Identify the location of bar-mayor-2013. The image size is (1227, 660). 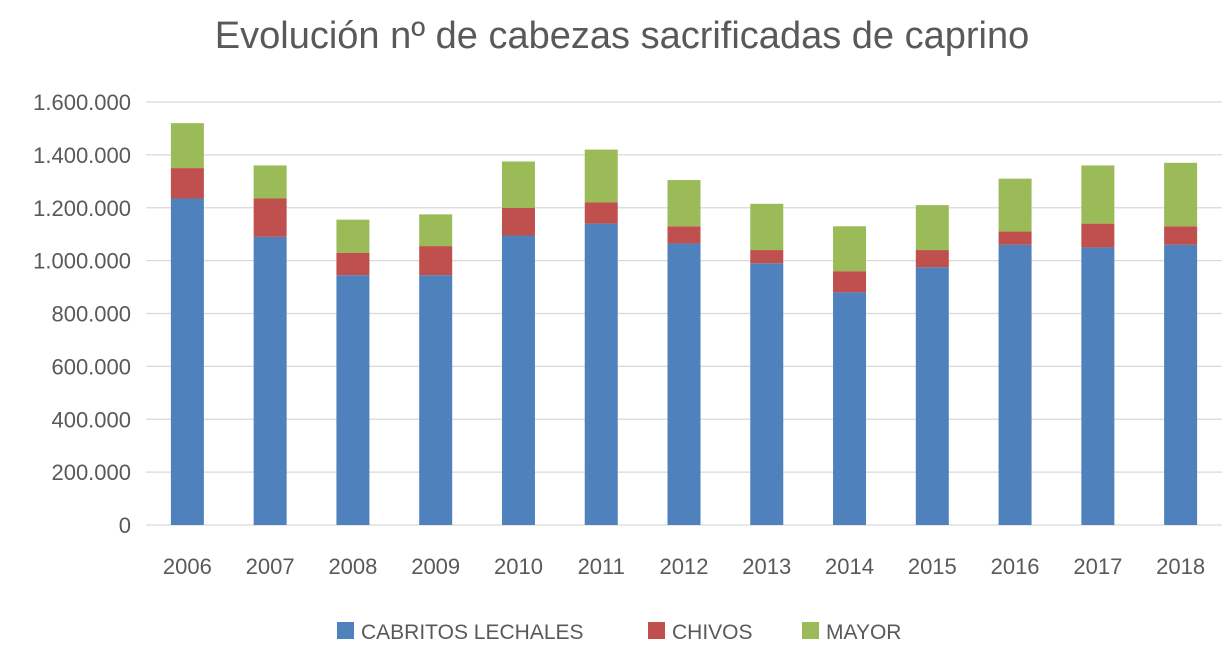
(767, 227).